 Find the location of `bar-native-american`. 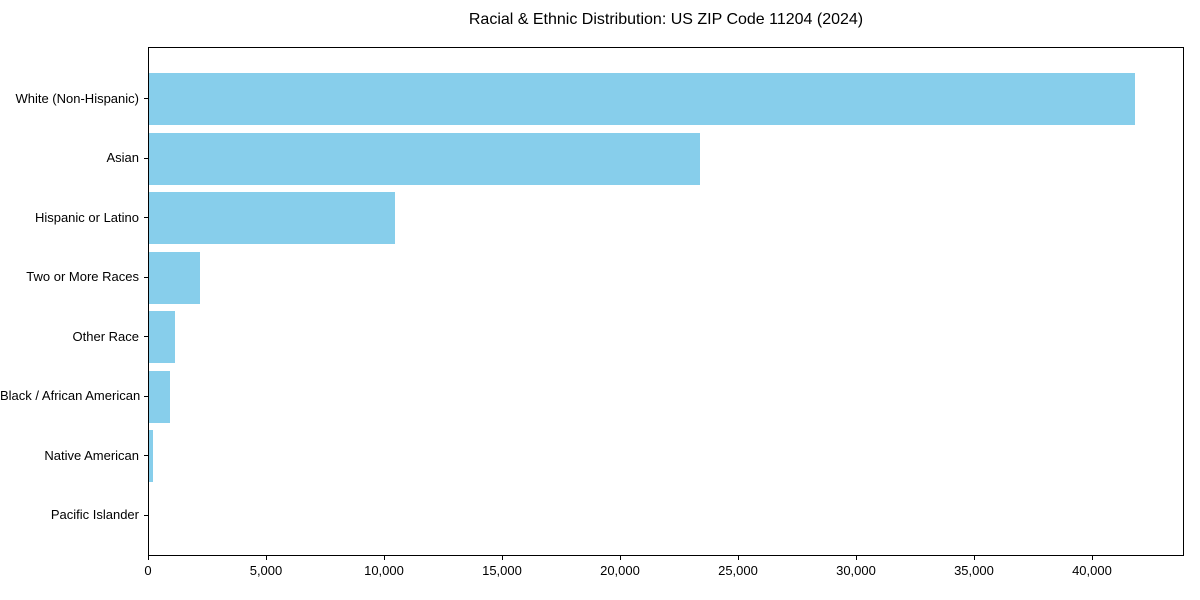

bar-native-american is located at coordinates (151, 456).